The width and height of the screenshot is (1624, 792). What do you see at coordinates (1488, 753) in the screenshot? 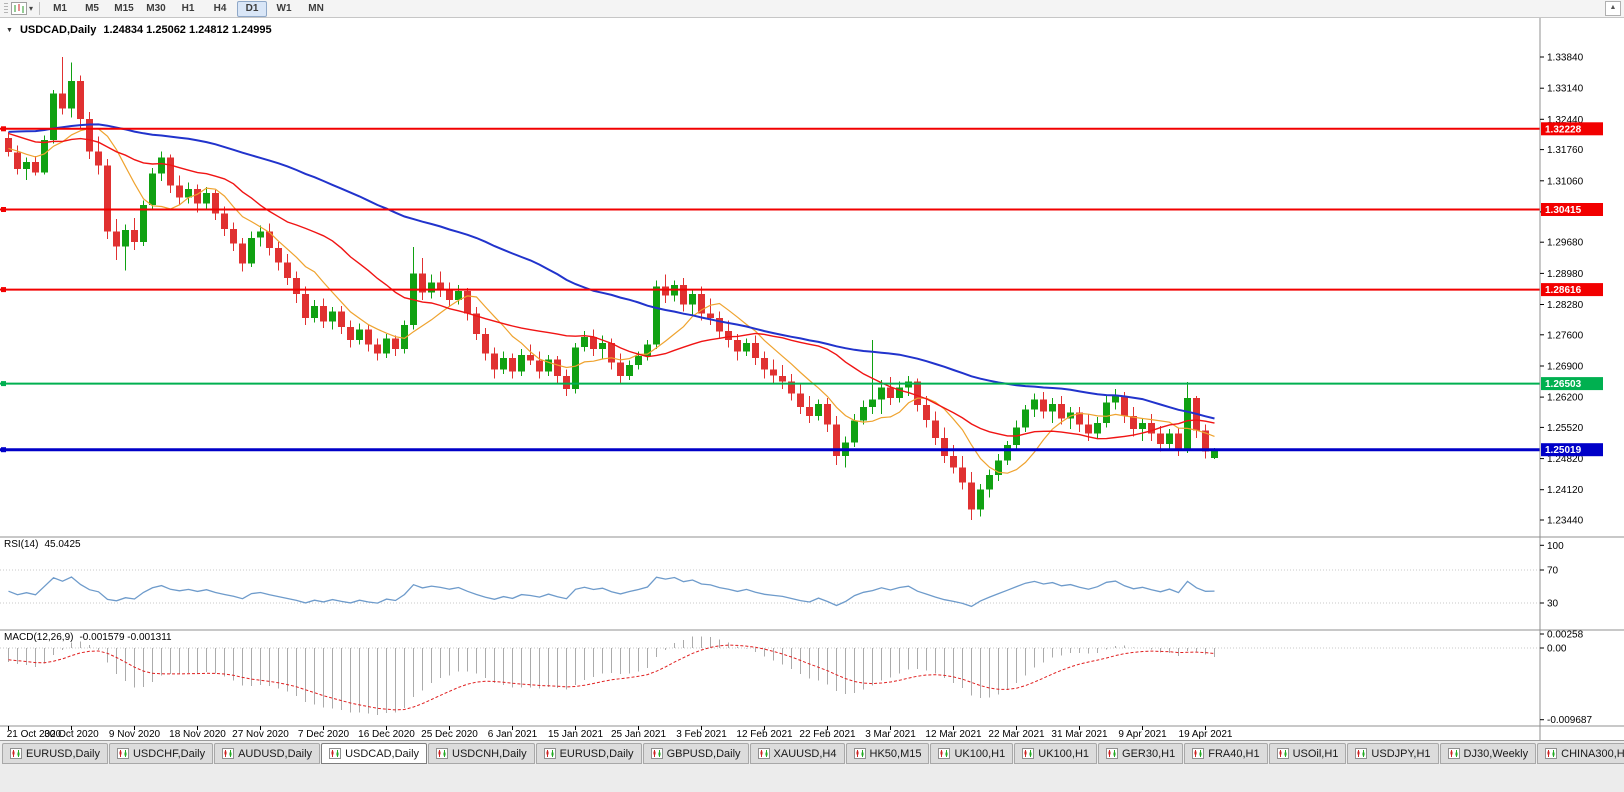
I see `chart-tab-dj30-weekly: DJ30,Weekly` at bounding box center [1488, 753].